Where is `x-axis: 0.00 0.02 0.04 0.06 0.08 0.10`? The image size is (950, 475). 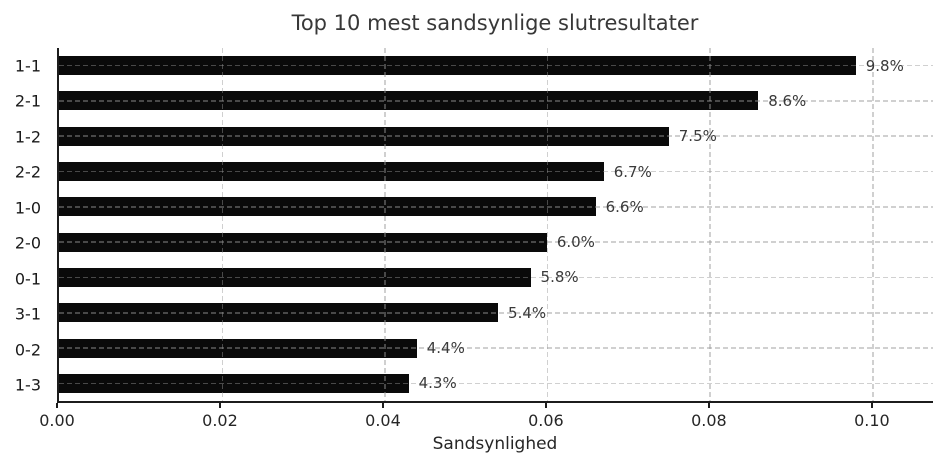
x-axis: 0.00 0.02 0.04 0.06 0.08 0.10 is located at coordinates (486, 423).